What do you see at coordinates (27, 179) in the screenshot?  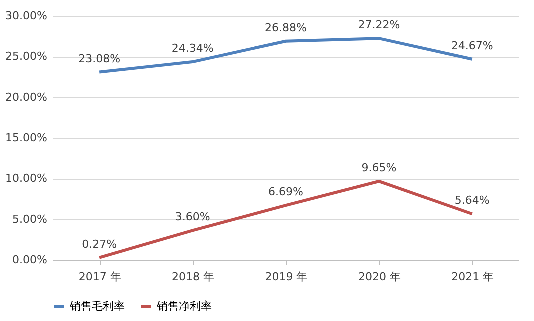 I see `y-tick-label: 10.00%` at bounding box center [27, 179].